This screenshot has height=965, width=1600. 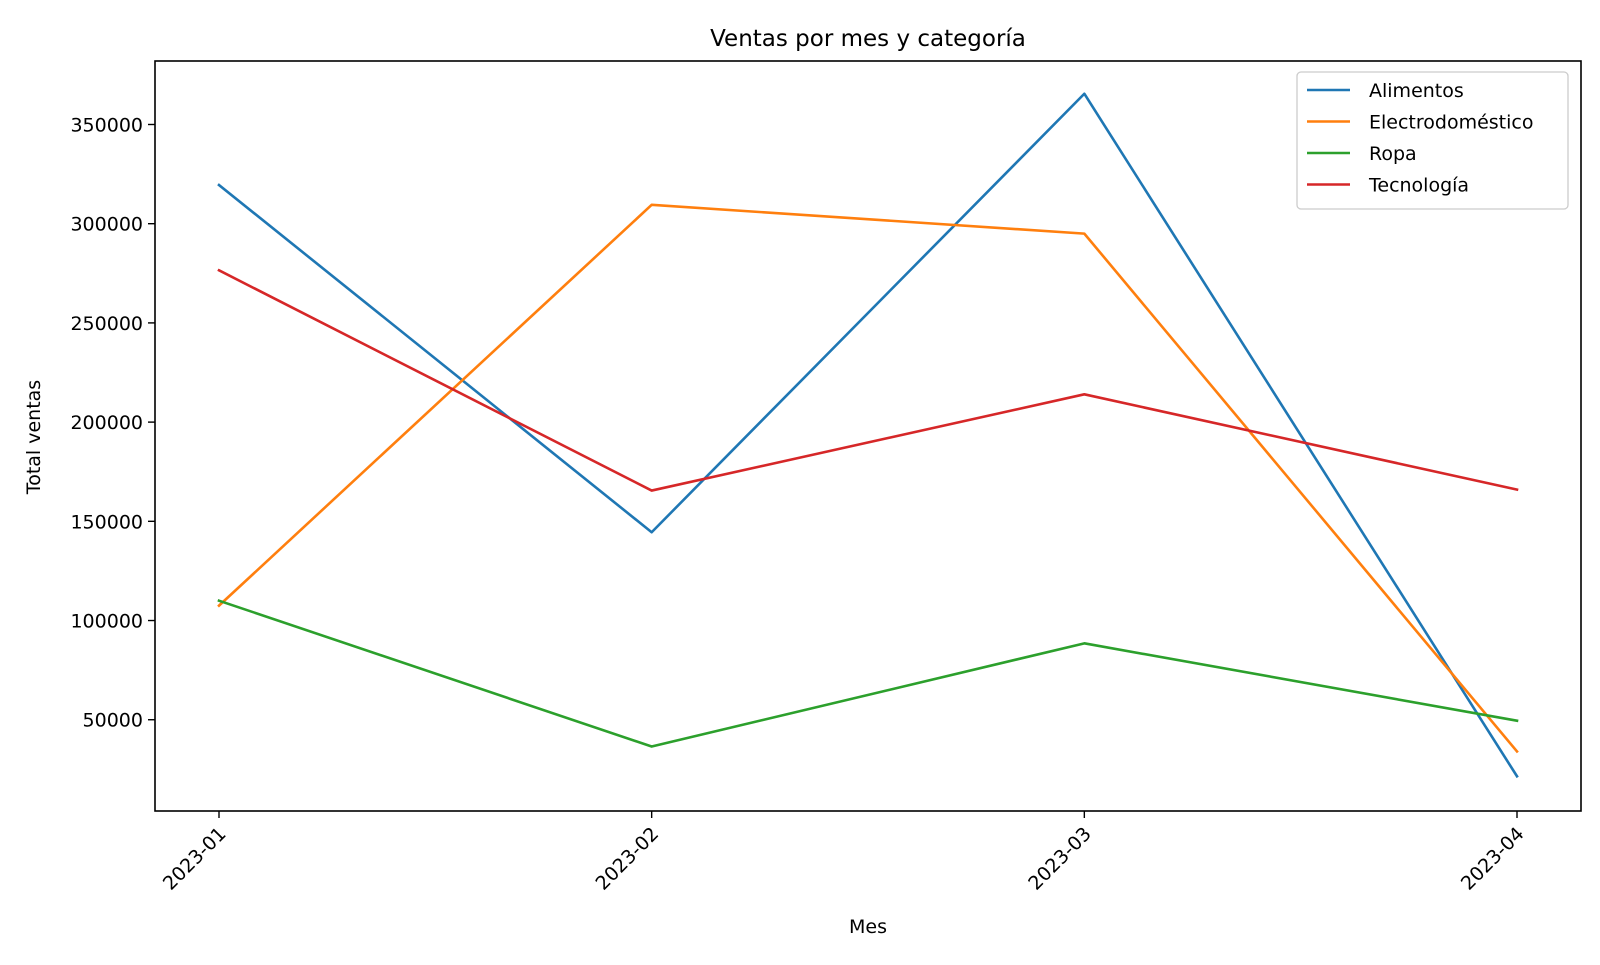 What do you see at coordinates (1493, 859) in the screenshot?
I see `x-tick-label: 2023-04` at bounding box center [1493, 859].